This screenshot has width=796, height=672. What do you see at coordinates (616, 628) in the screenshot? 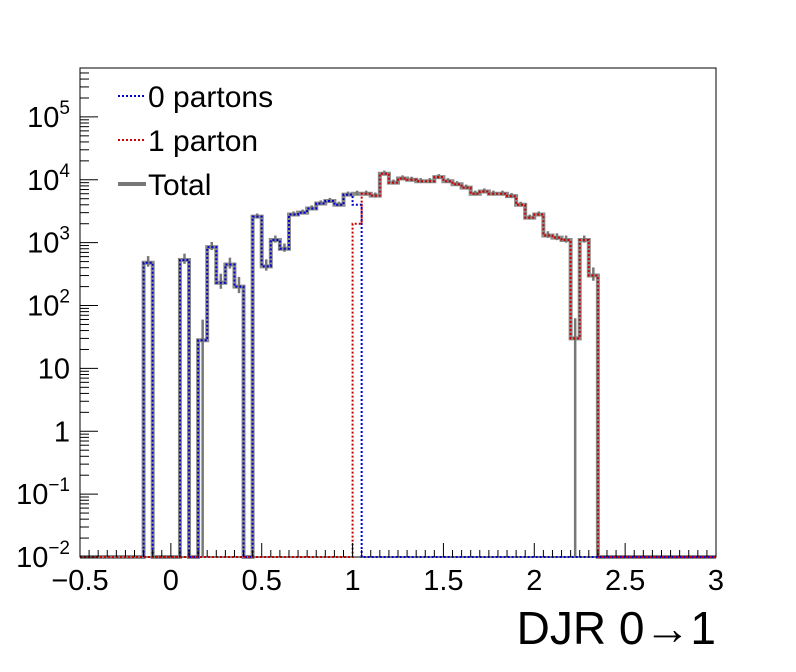
I see `x-axis-label: DJR 0→1` at bounding box center [616, 628].